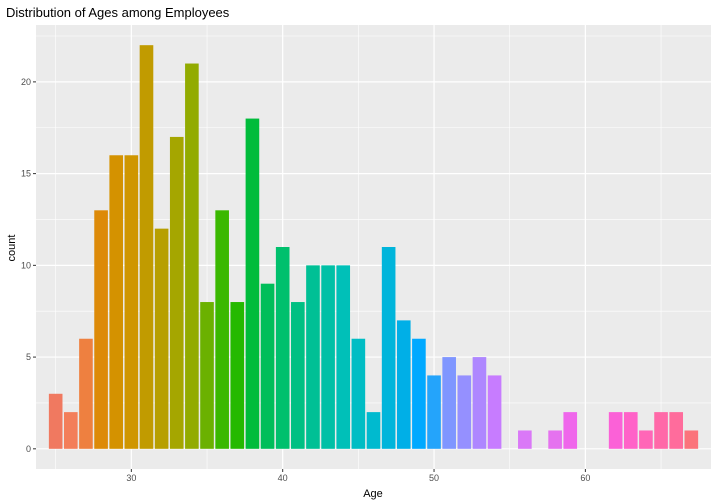 The width and height of the screenshot is (720, 504). Describe the element at coordinates (373, 494) in the screenshot. I see `x-axis-title: Age` at that location.